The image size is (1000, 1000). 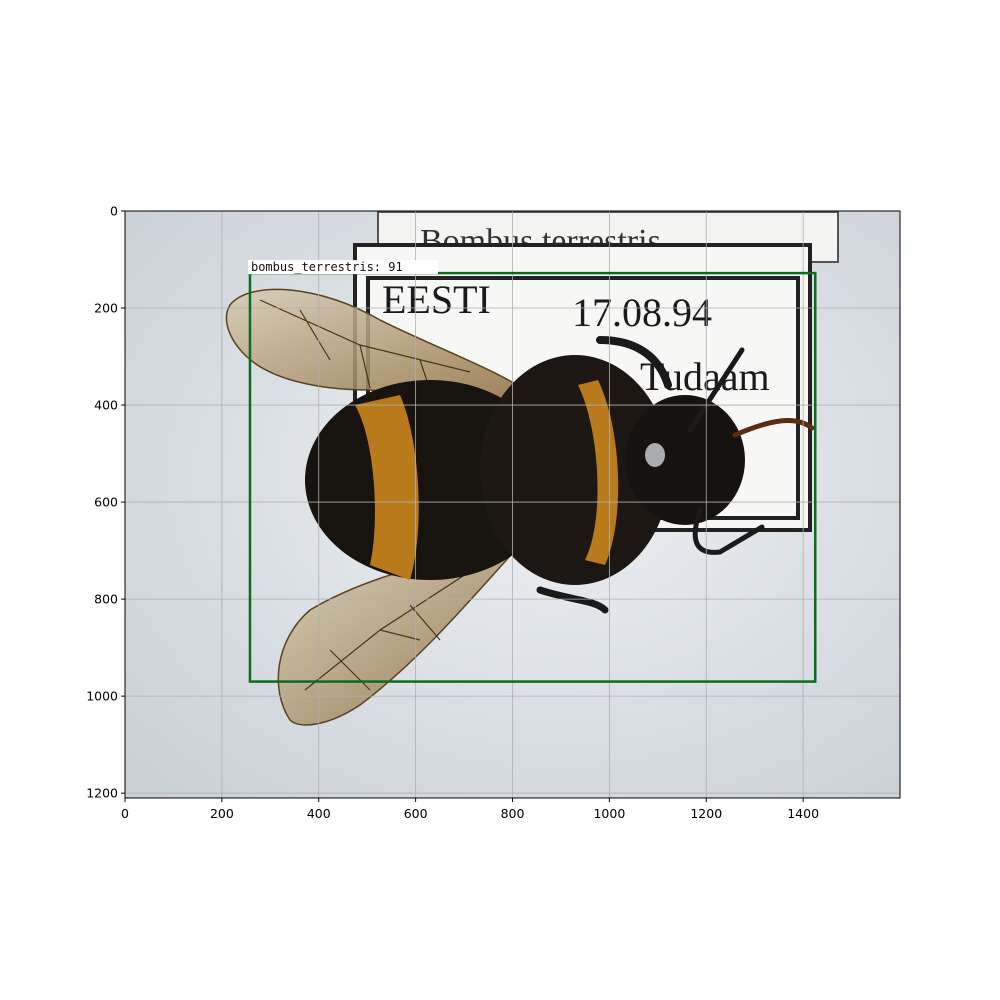 I want to click on detection-label: bombus_terrestris: 91, so click(x=327, y=267).